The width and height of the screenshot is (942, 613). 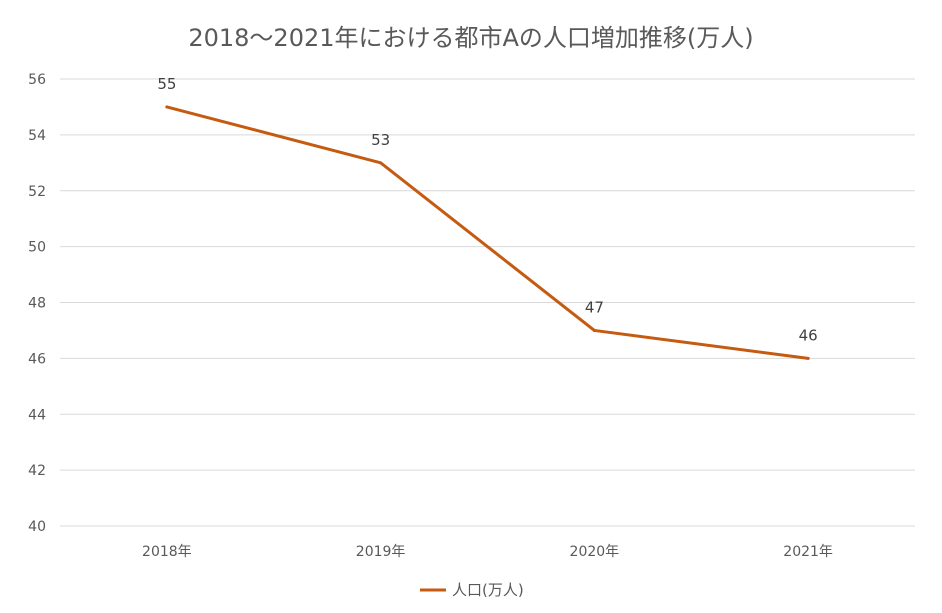 What do you see at coordinates (37, 359) in the screenshot?
I see `y-tick-label: 46` at bounding box center [37, 359].